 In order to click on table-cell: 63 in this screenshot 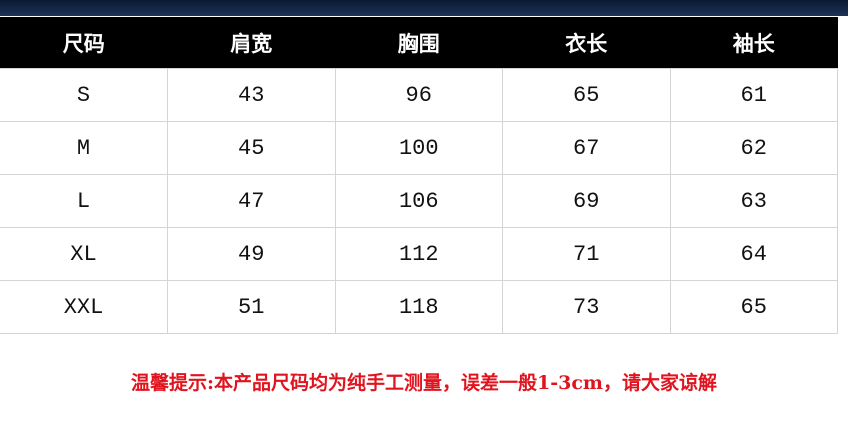, I will do `click(753, 201)`.